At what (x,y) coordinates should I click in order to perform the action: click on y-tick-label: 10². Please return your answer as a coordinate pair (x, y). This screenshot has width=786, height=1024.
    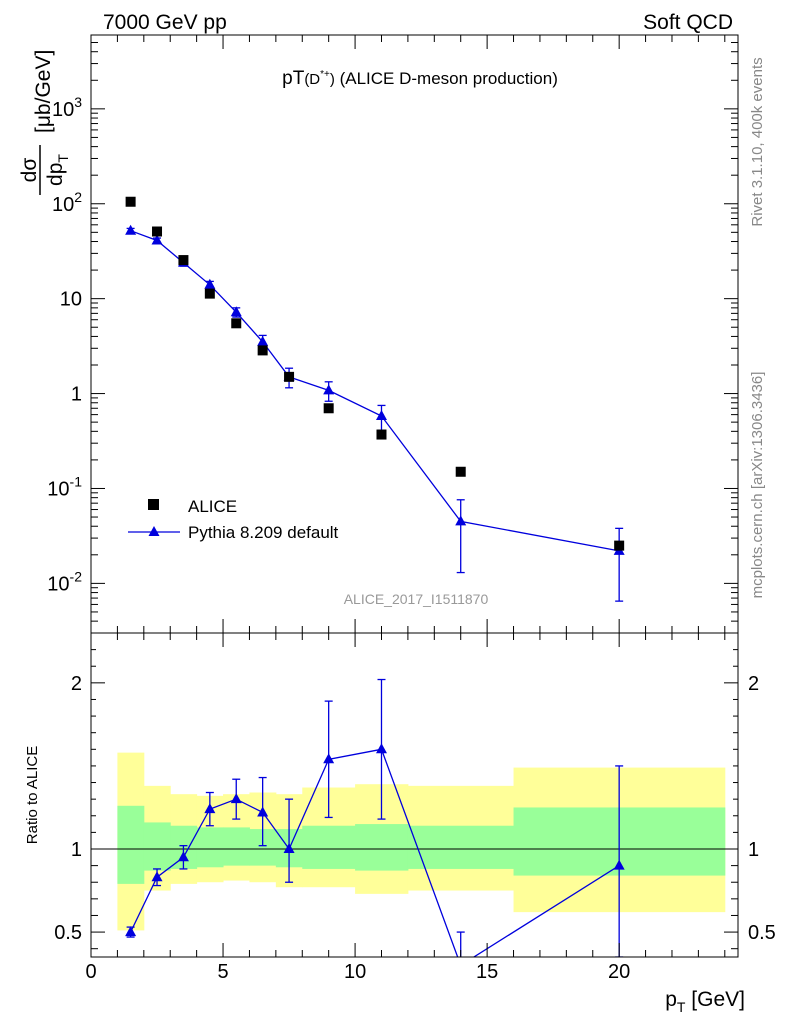
    Looking at the image, I should click on (67, 202).